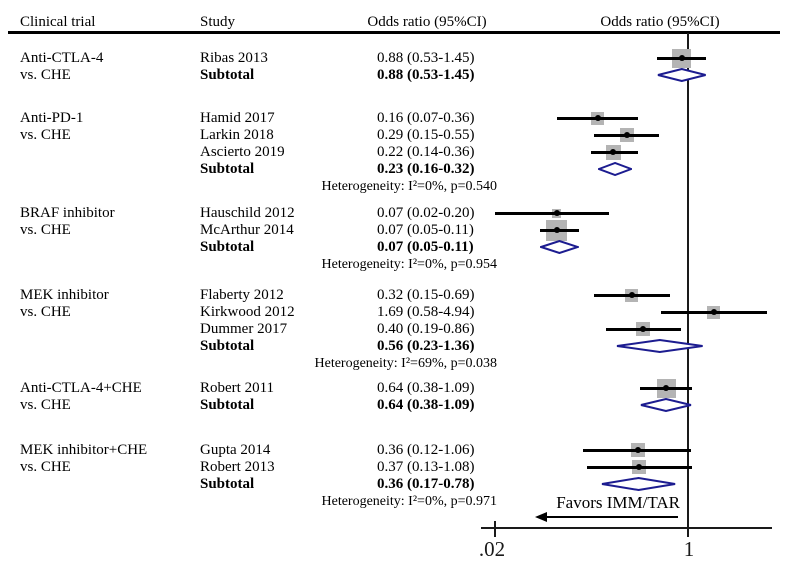  I want to click on or-value: 0.40 (0.19-0.86), so click(426, 329).